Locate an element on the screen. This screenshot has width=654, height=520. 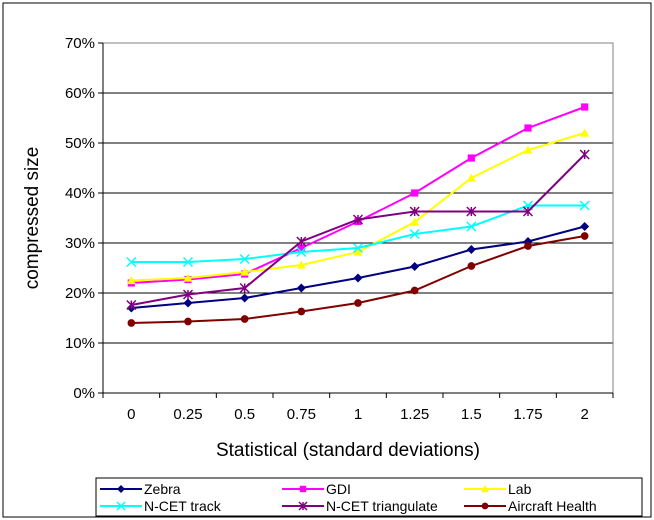
legend-label: Zebra is located at coordinates (162, 489).